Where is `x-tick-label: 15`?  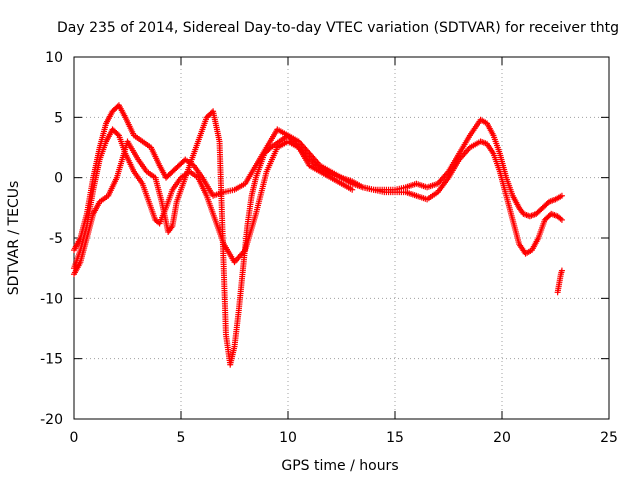
x-tick-label: 15 is located at coordinates (395, 438).